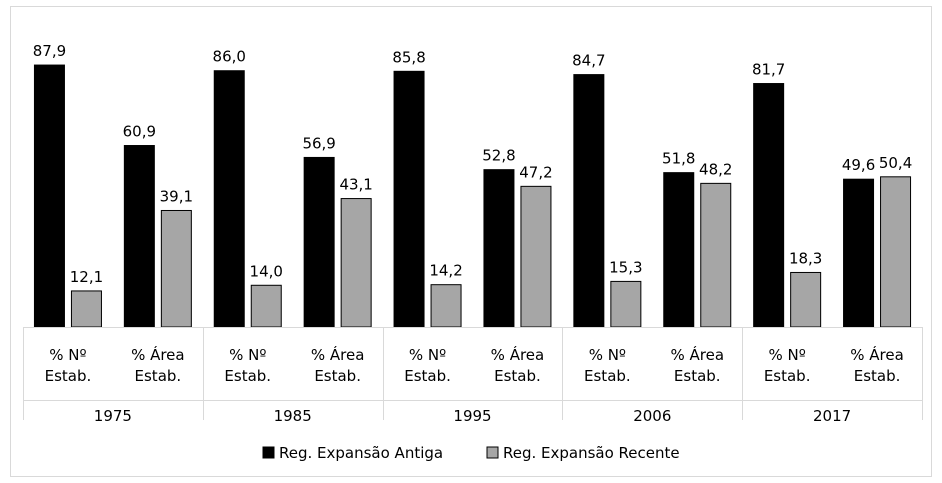  Describe the element at coordinates (293, 416) in the screenshot. I see `group-label-1985: 1985` at that location.